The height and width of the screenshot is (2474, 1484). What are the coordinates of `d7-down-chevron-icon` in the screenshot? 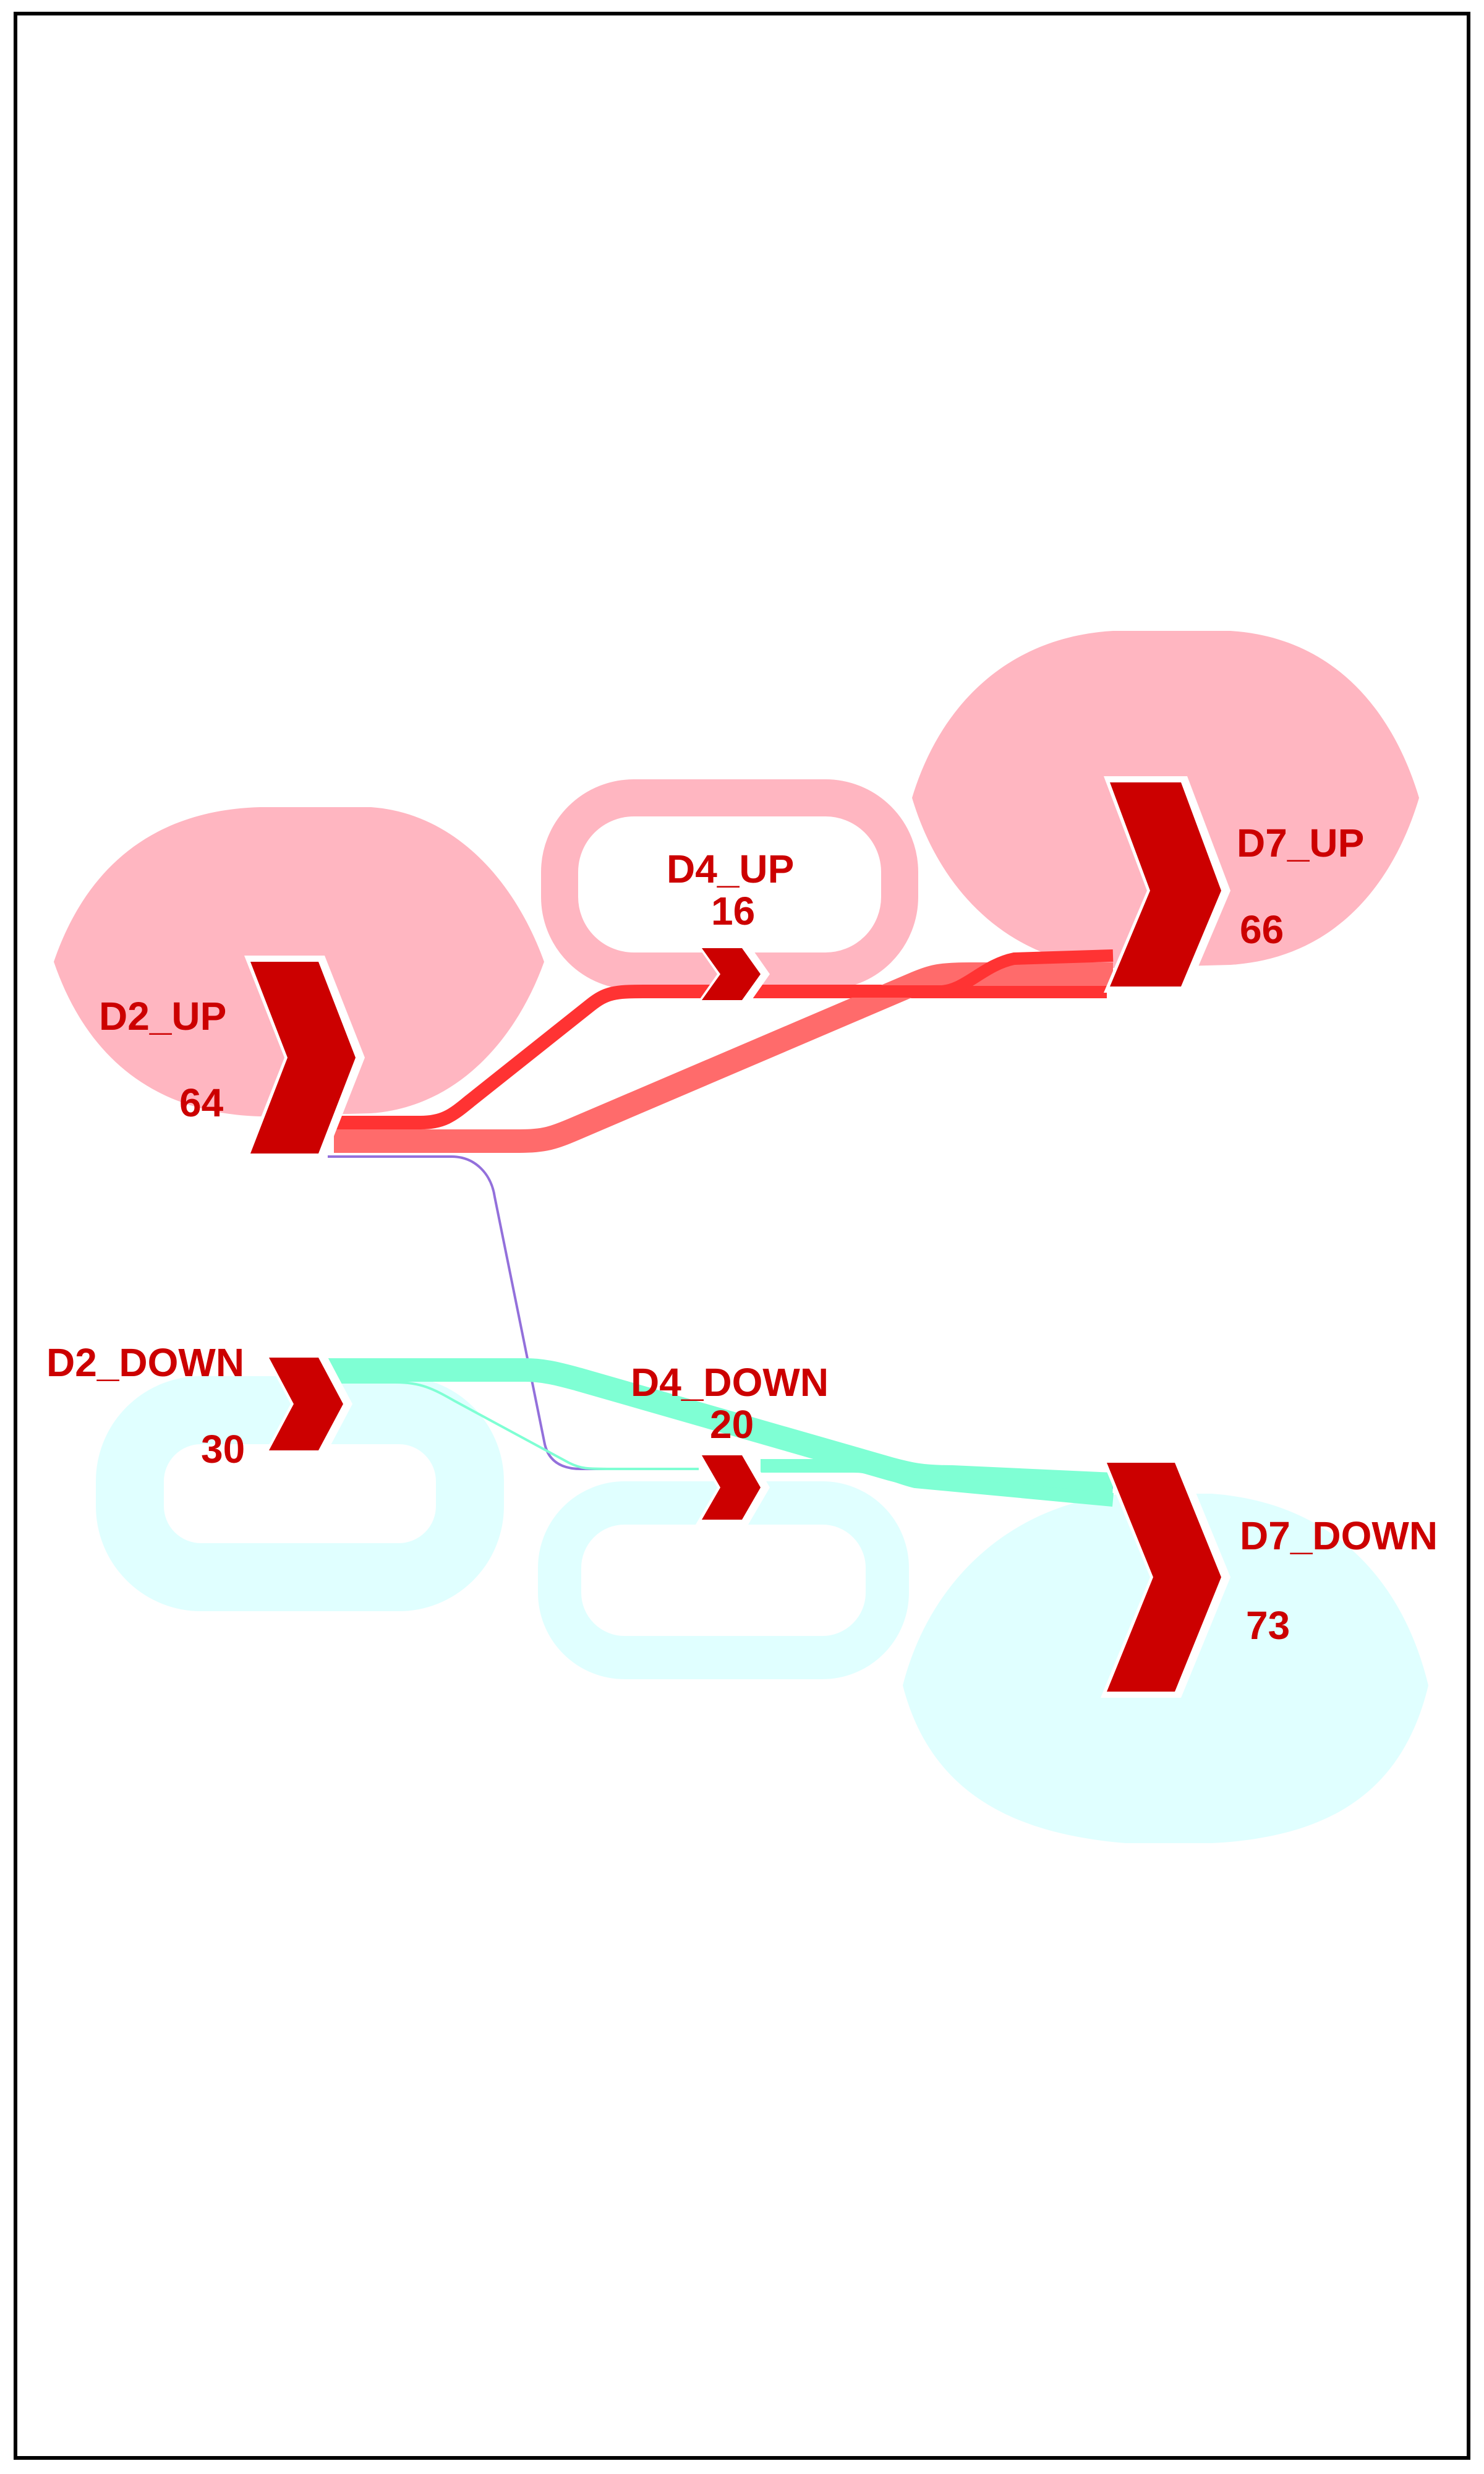 It's located at (1164, 1578).